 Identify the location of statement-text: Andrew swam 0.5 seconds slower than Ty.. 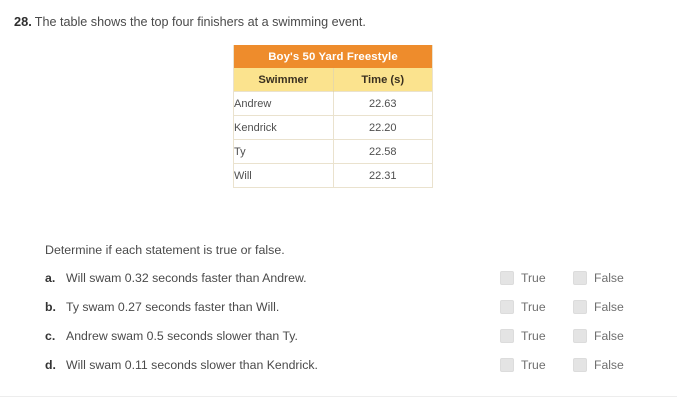
(182, 336).